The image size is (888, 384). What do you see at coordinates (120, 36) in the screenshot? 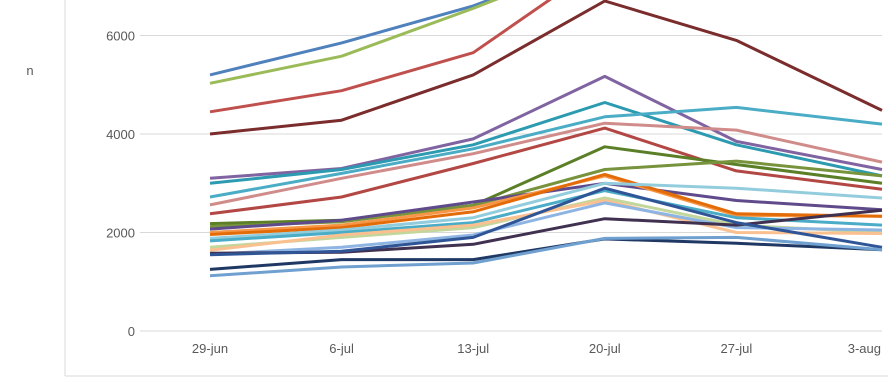
I see `y-tick-label: 6000` at bounding box center [120, 36].